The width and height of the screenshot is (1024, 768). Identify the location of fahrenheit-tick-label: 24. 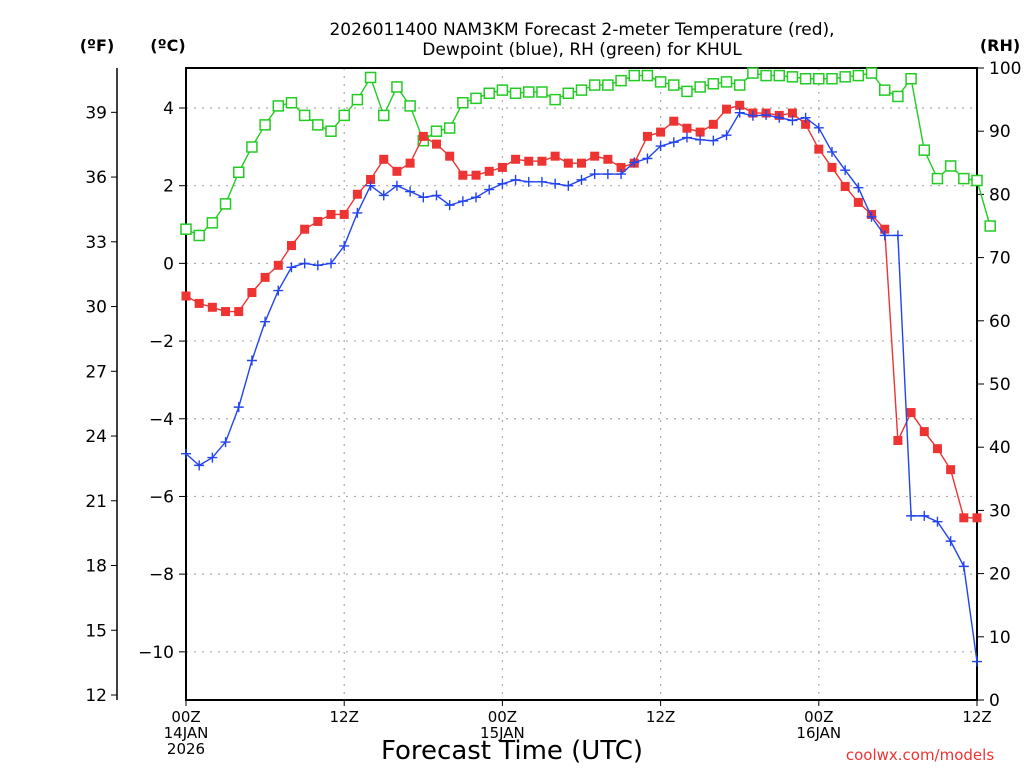
(96, 437).